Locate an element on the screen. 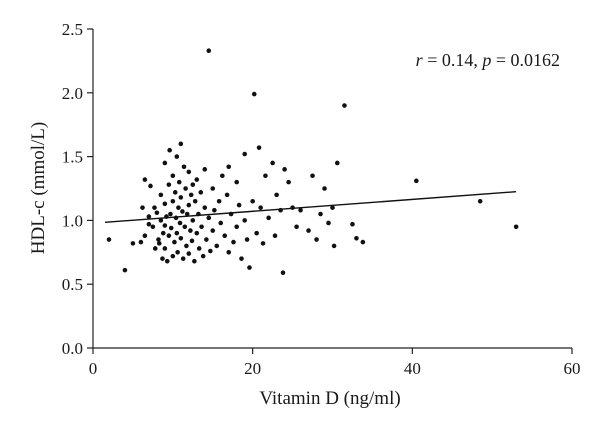 The image size is (600, 432). correlation-annotation: r = 0.14, p = 0.0162 is located at coordinates (488, 60).